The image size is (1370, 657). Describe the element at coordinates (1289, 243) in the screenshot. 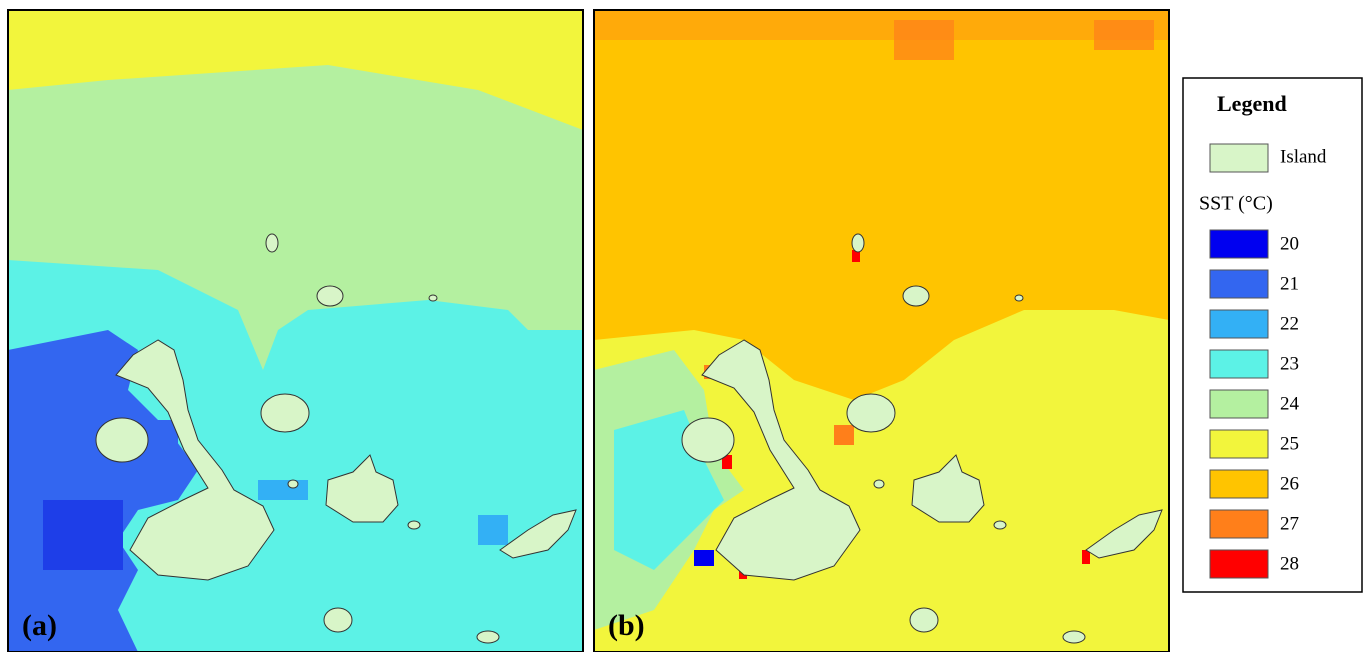

I see `legend-label: 20` at that location.